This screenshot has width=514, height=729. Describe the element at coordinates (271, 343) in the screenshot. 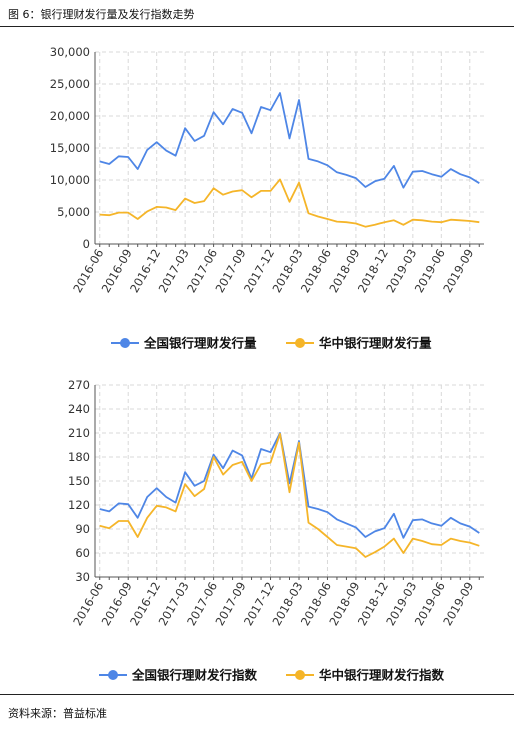

I see `legend: 全国银行理财发行量 华中银行理财发行量` at that location.